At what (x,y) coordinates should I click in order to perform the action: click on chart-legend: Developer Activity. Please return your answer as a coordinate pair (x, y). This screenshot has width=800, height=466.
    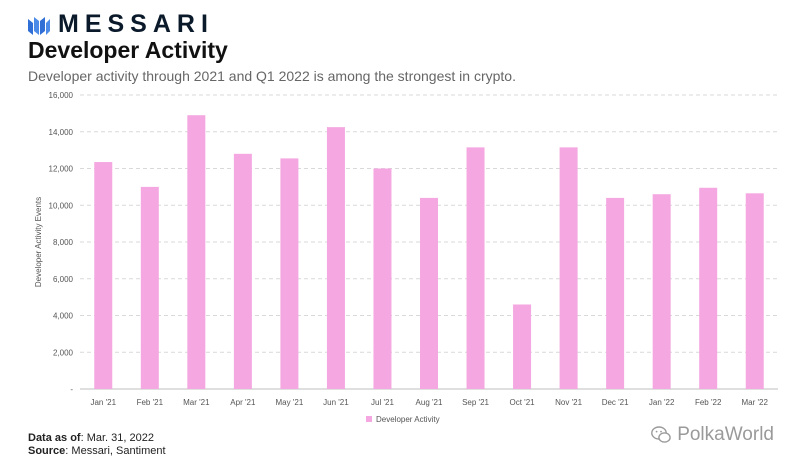
    Looking at the image, I should click on (403, 419).